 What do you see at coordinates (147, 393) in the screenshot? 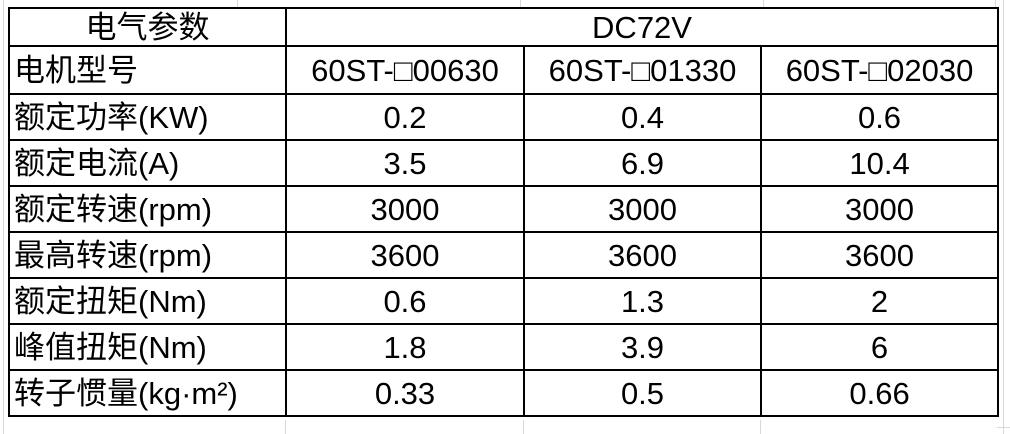
I see `row-label-cell: 转子惯量(kg·m²)` at bounding box center [147, 393].